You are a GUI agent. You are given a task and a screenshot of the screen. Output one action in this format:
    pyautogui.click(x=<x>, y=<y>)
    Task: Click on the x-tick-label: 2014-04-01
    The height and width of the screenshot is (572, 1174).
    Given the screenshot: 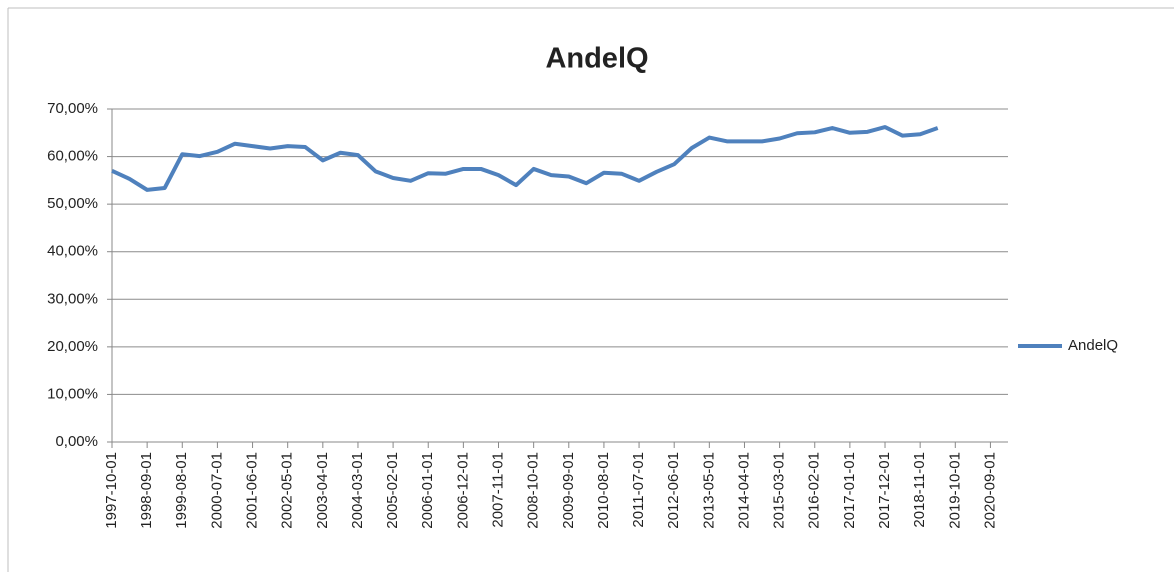 What is the action you would take?
    pyautogui.click(x=743, y=490)
    